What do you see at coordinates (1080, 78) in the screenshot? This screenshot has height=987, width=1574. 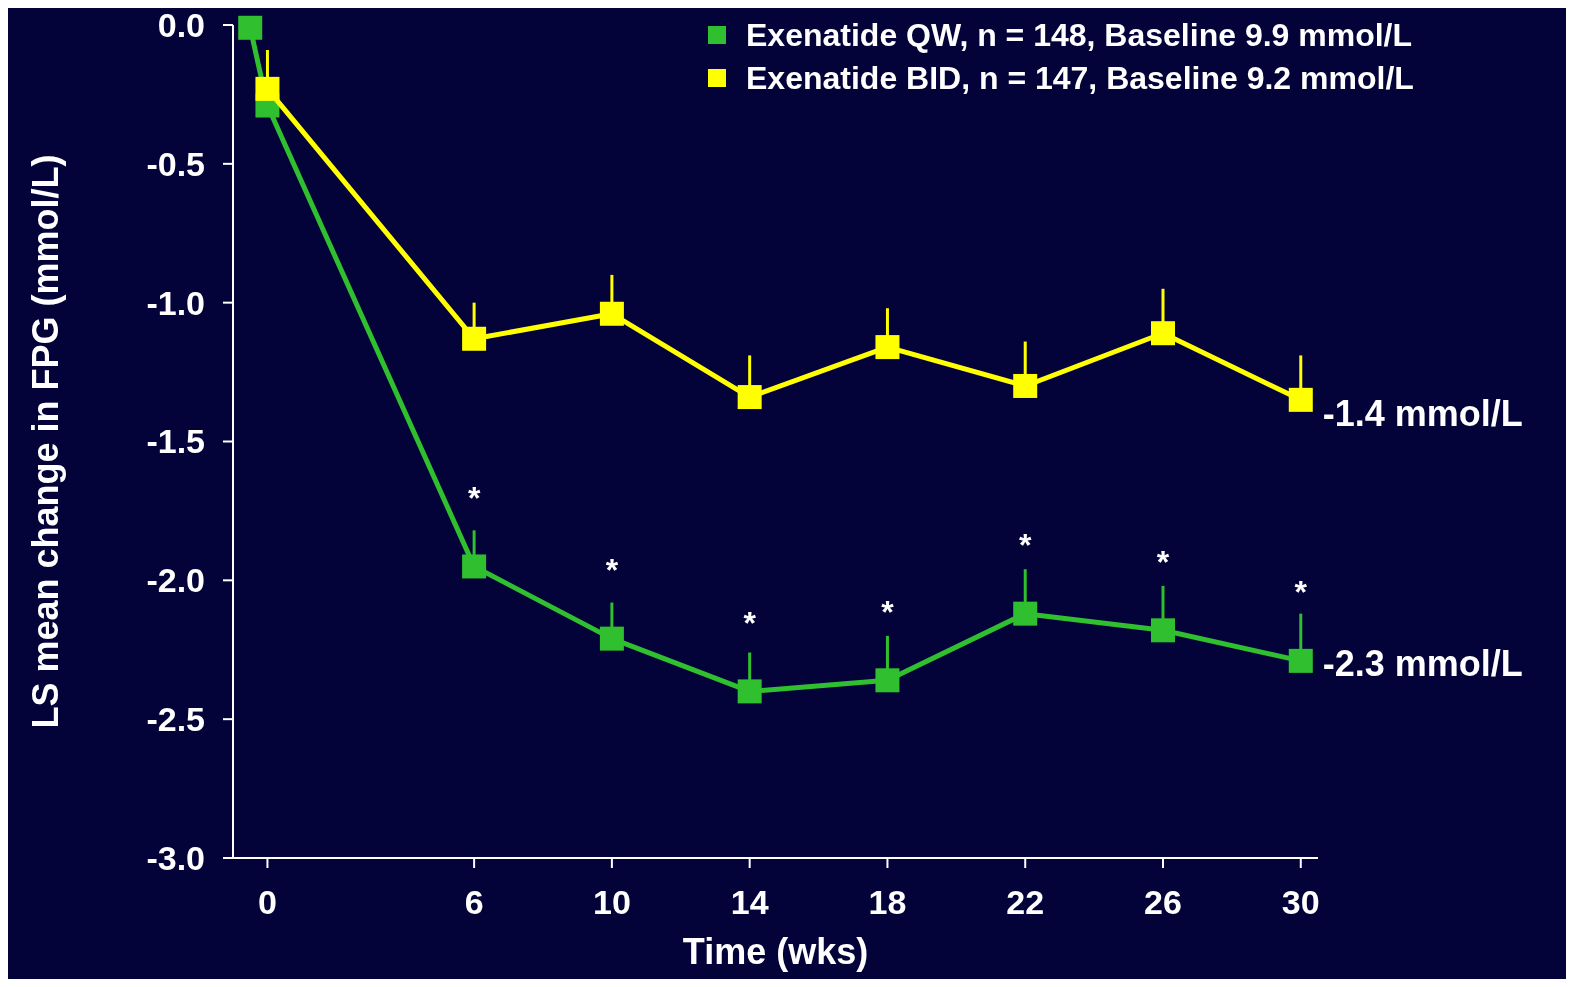 I see `legend-label: Exenatide BID, n = 147, Baseline 9.2 mmol/L` at bounding box center [1080, 78].